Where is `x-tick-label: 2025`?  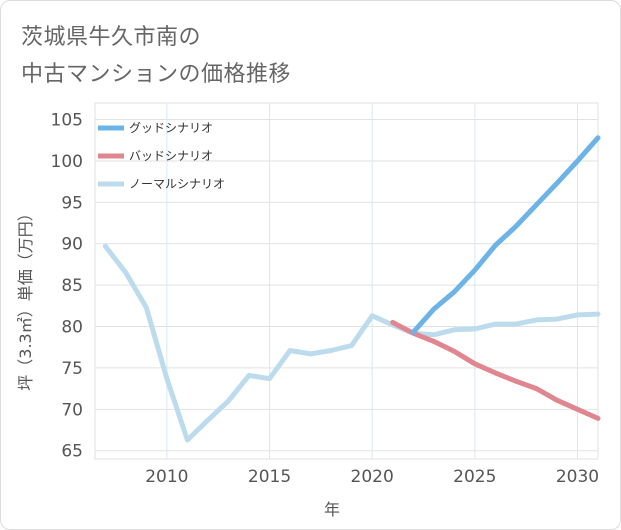 x-tick-label: 2025 is located at coordinates (474, 477).